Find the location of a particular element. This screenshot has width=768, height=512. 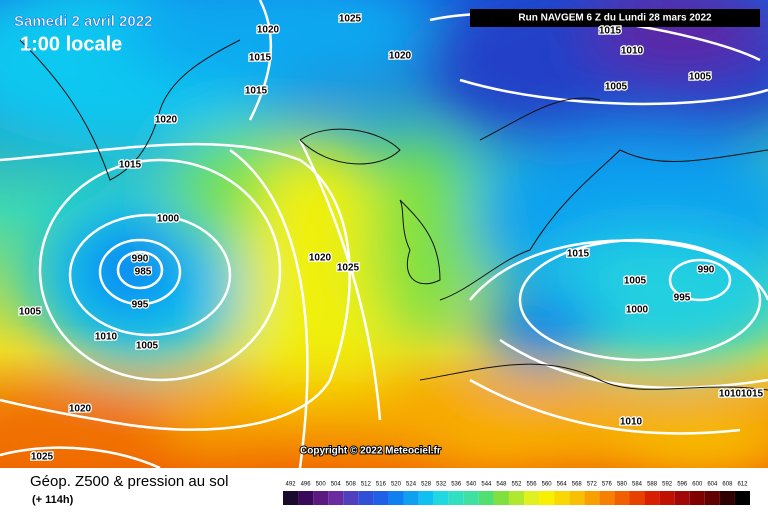

colorbar-label: 508 is located at coordinates (351, 485).